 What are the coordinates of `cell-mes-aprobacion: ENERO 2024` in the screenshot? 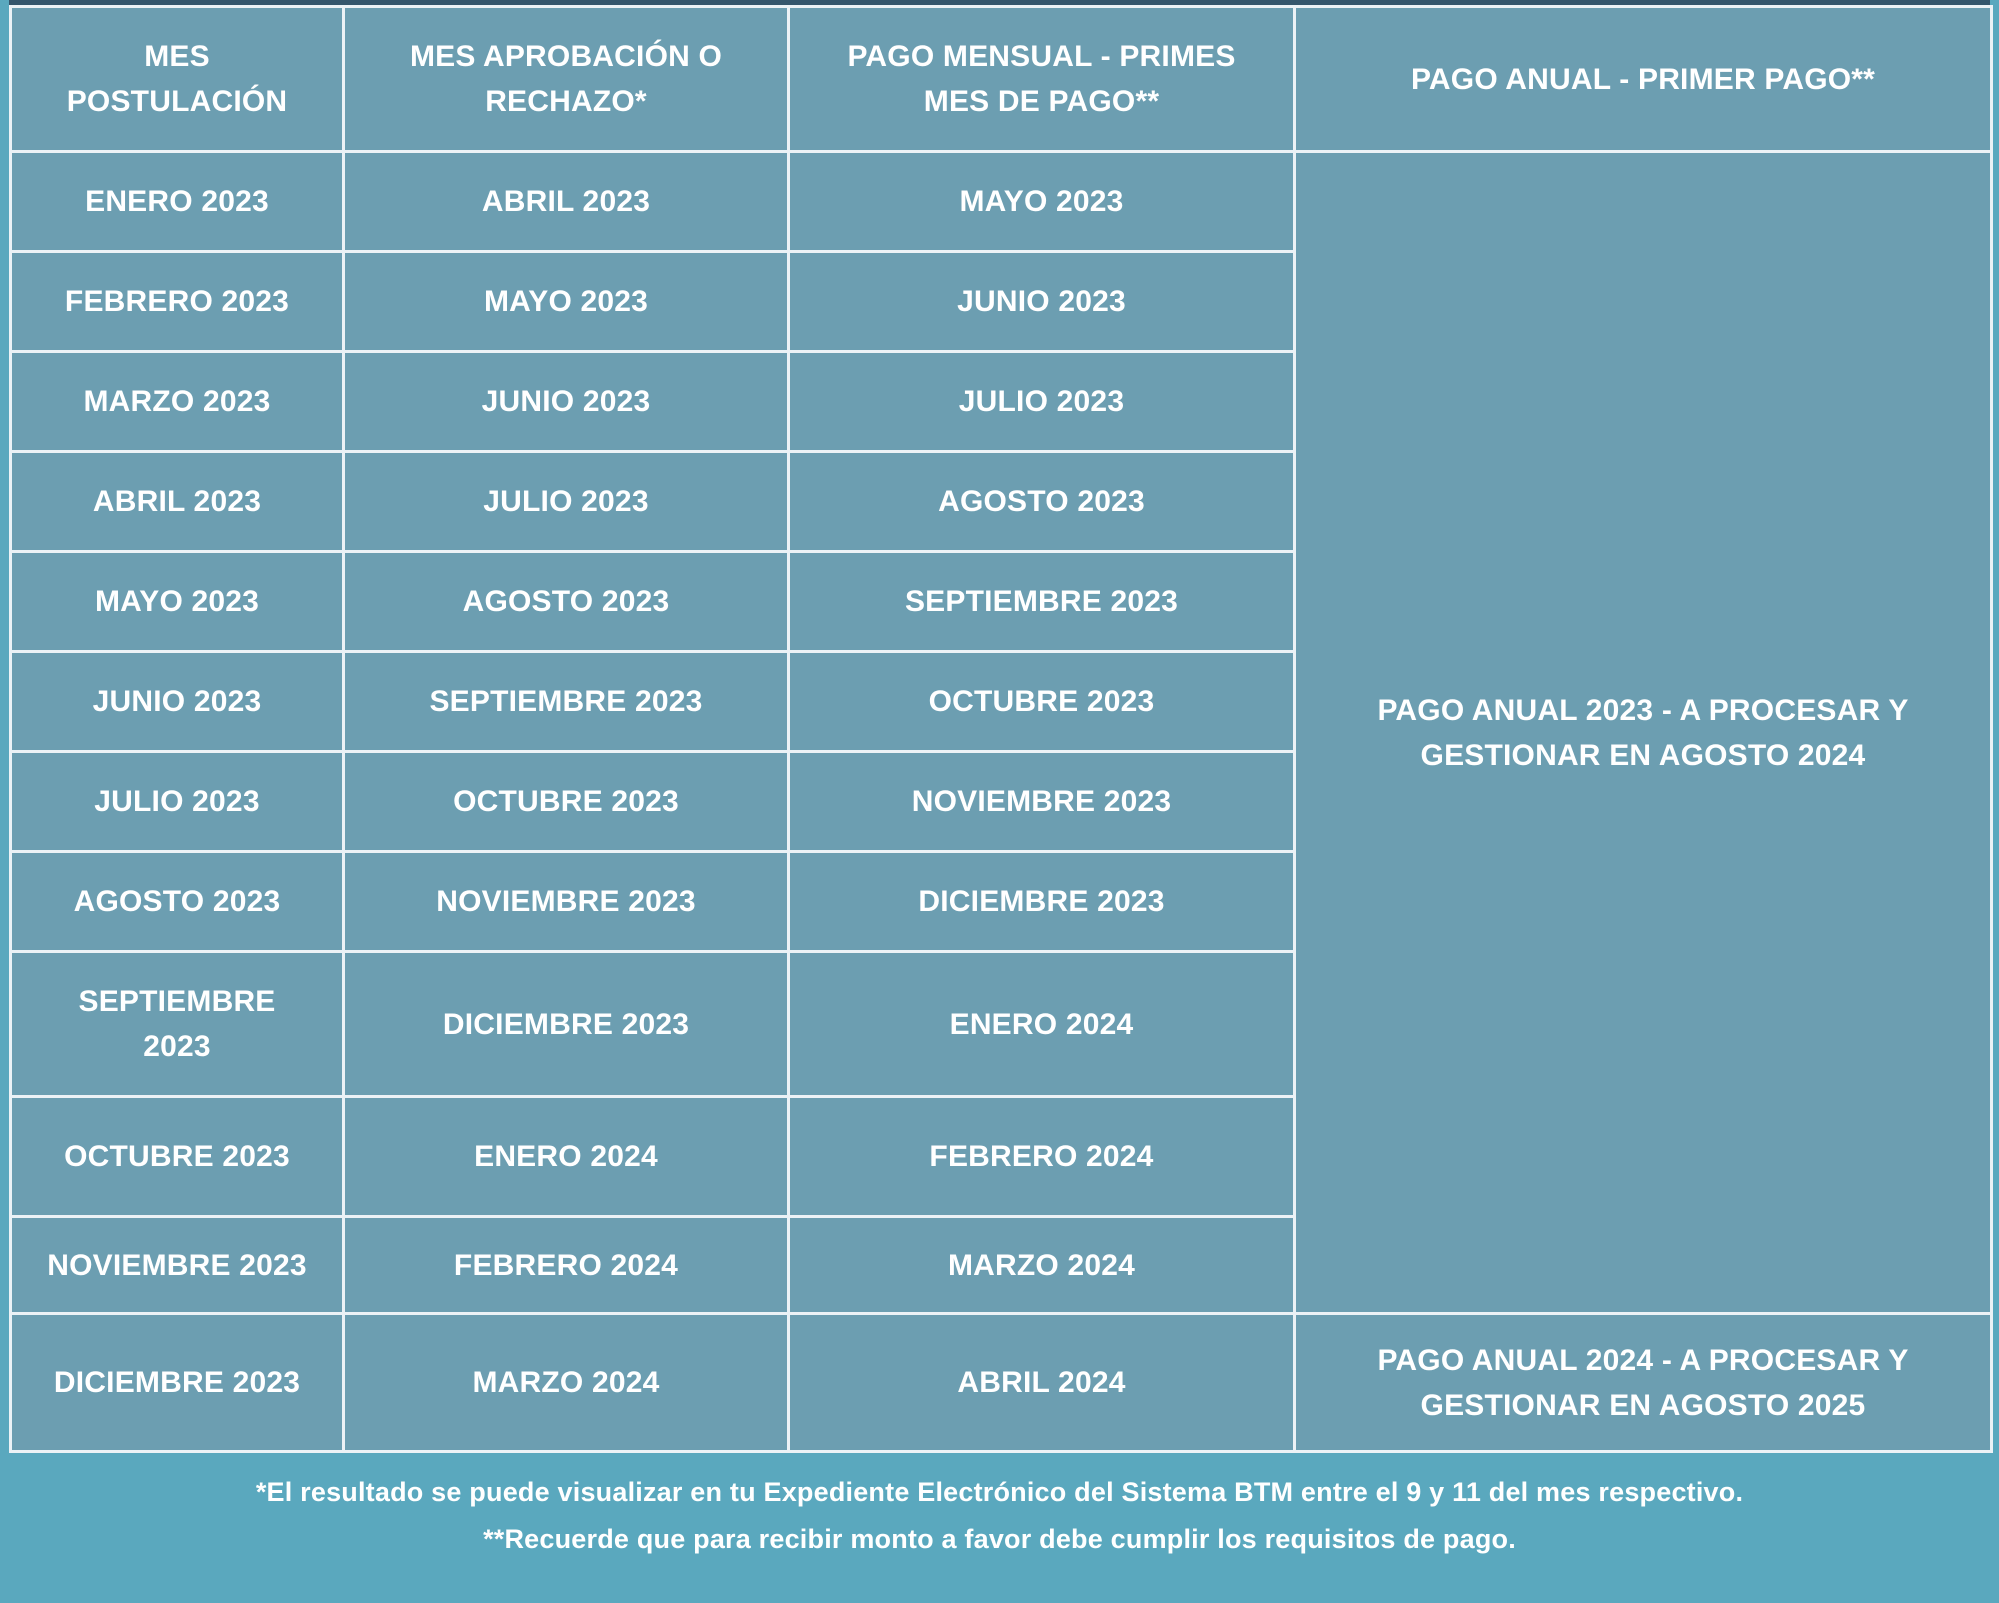 It's located at (566, 1156).